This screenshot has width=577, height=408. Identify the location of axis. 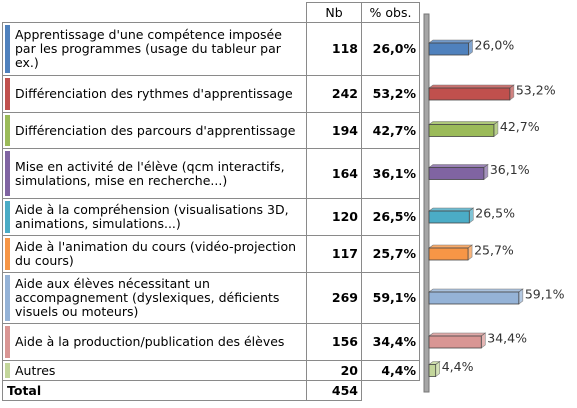
(426, 203).